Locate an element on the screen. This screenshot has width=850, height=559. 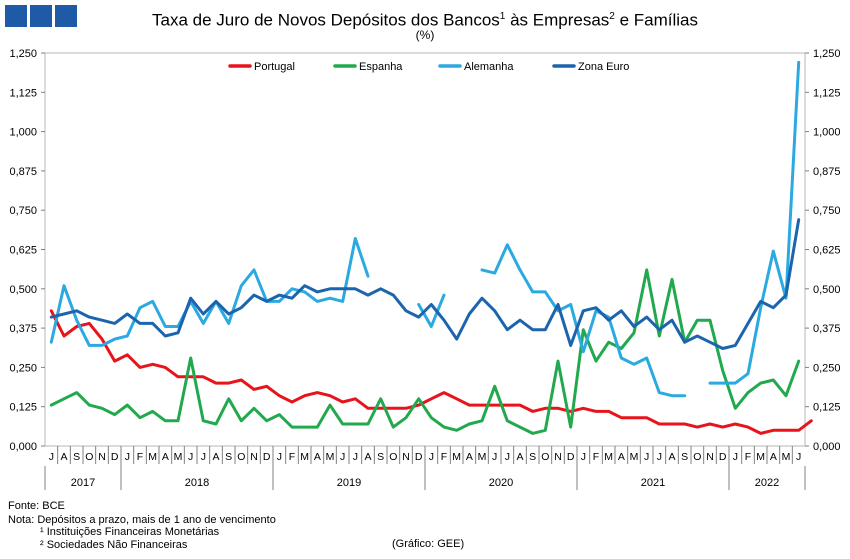
y-axis-label-right: 0,250 is located at coordinates (827, 368).